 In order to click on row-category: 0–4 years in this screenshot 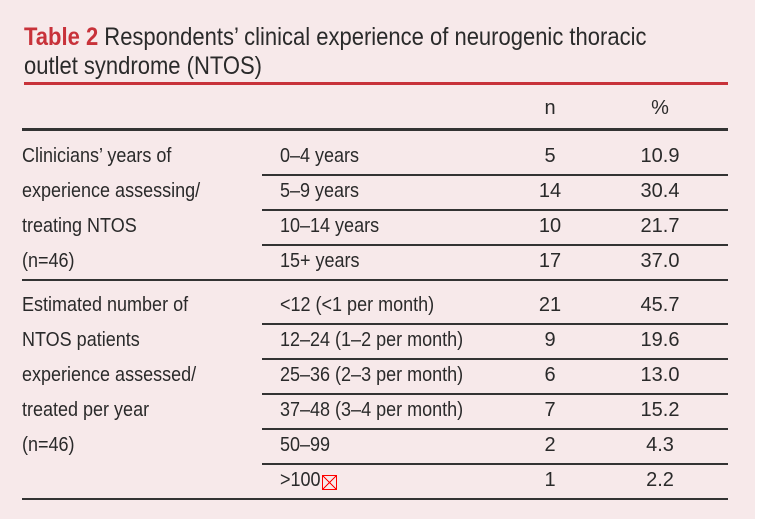, I will do `click(320, 156)`.